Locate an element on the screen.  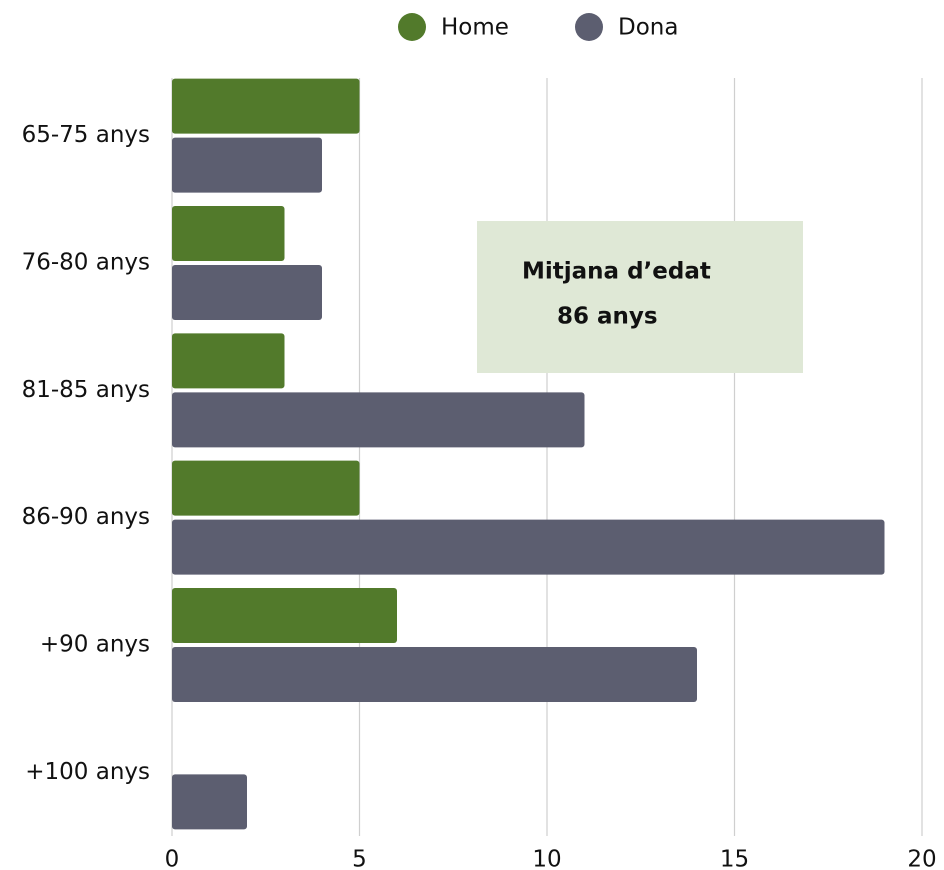
legend-label: Home is located at coordinates (475, 28).